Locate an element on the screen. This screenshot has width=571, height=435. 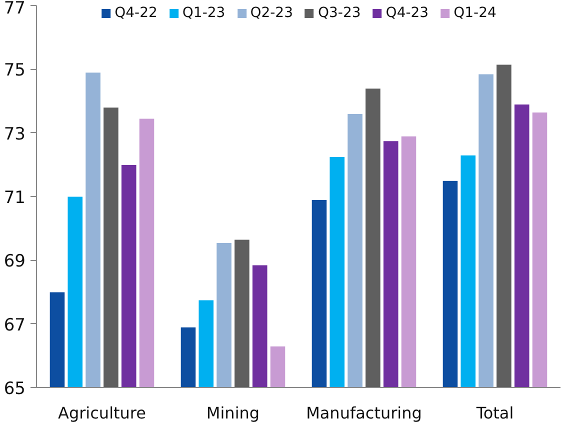
legend-label: Q3-23 is located at coordinates (339, 13).